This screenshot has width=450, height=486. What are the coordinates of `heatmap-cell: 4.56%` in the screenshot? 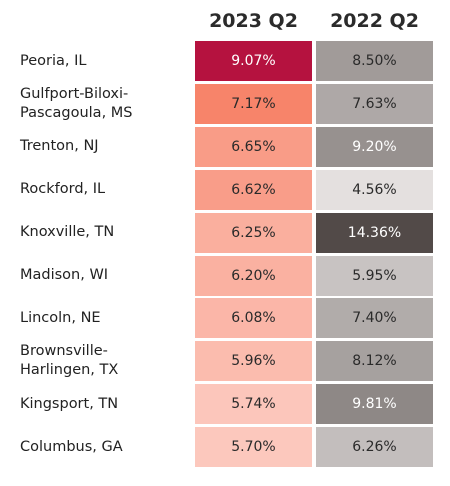 It's located at (374, 189).